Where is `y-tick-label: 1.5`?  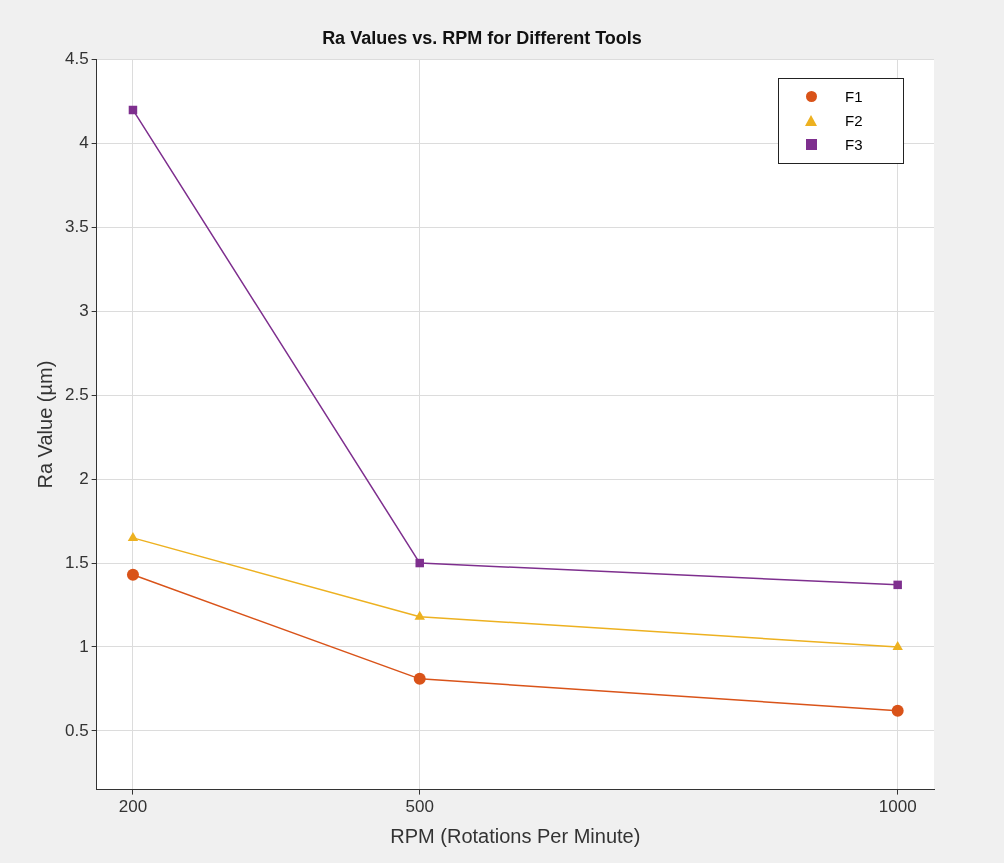
y-tick-label: 1.5 is located at coordinates (76, 562).